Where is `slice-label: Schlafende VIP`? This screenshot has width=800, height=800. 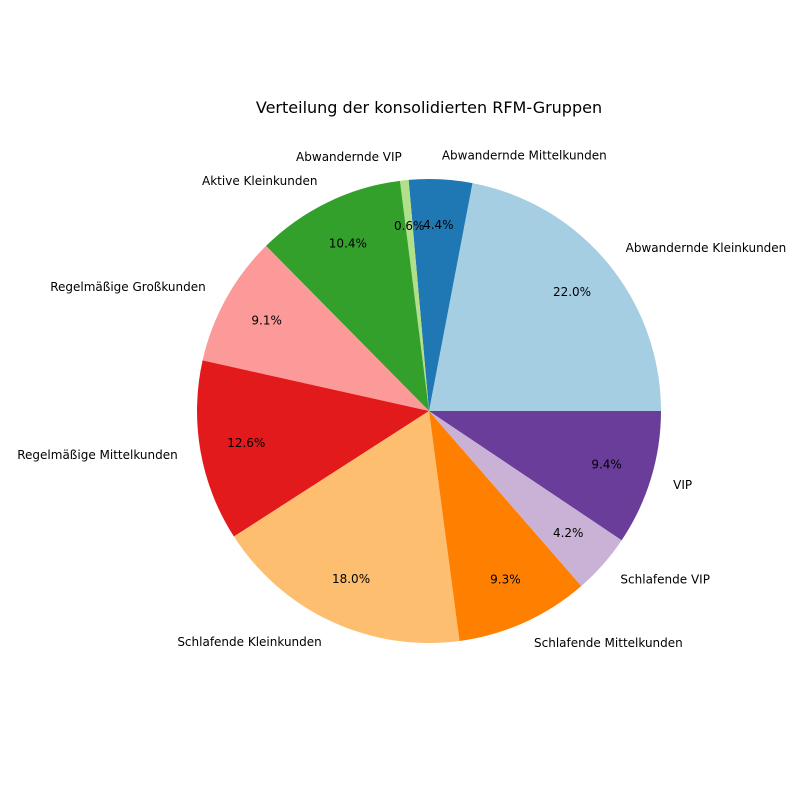
slice-label: Schlafende VIP is located at coordinates (665, 579).